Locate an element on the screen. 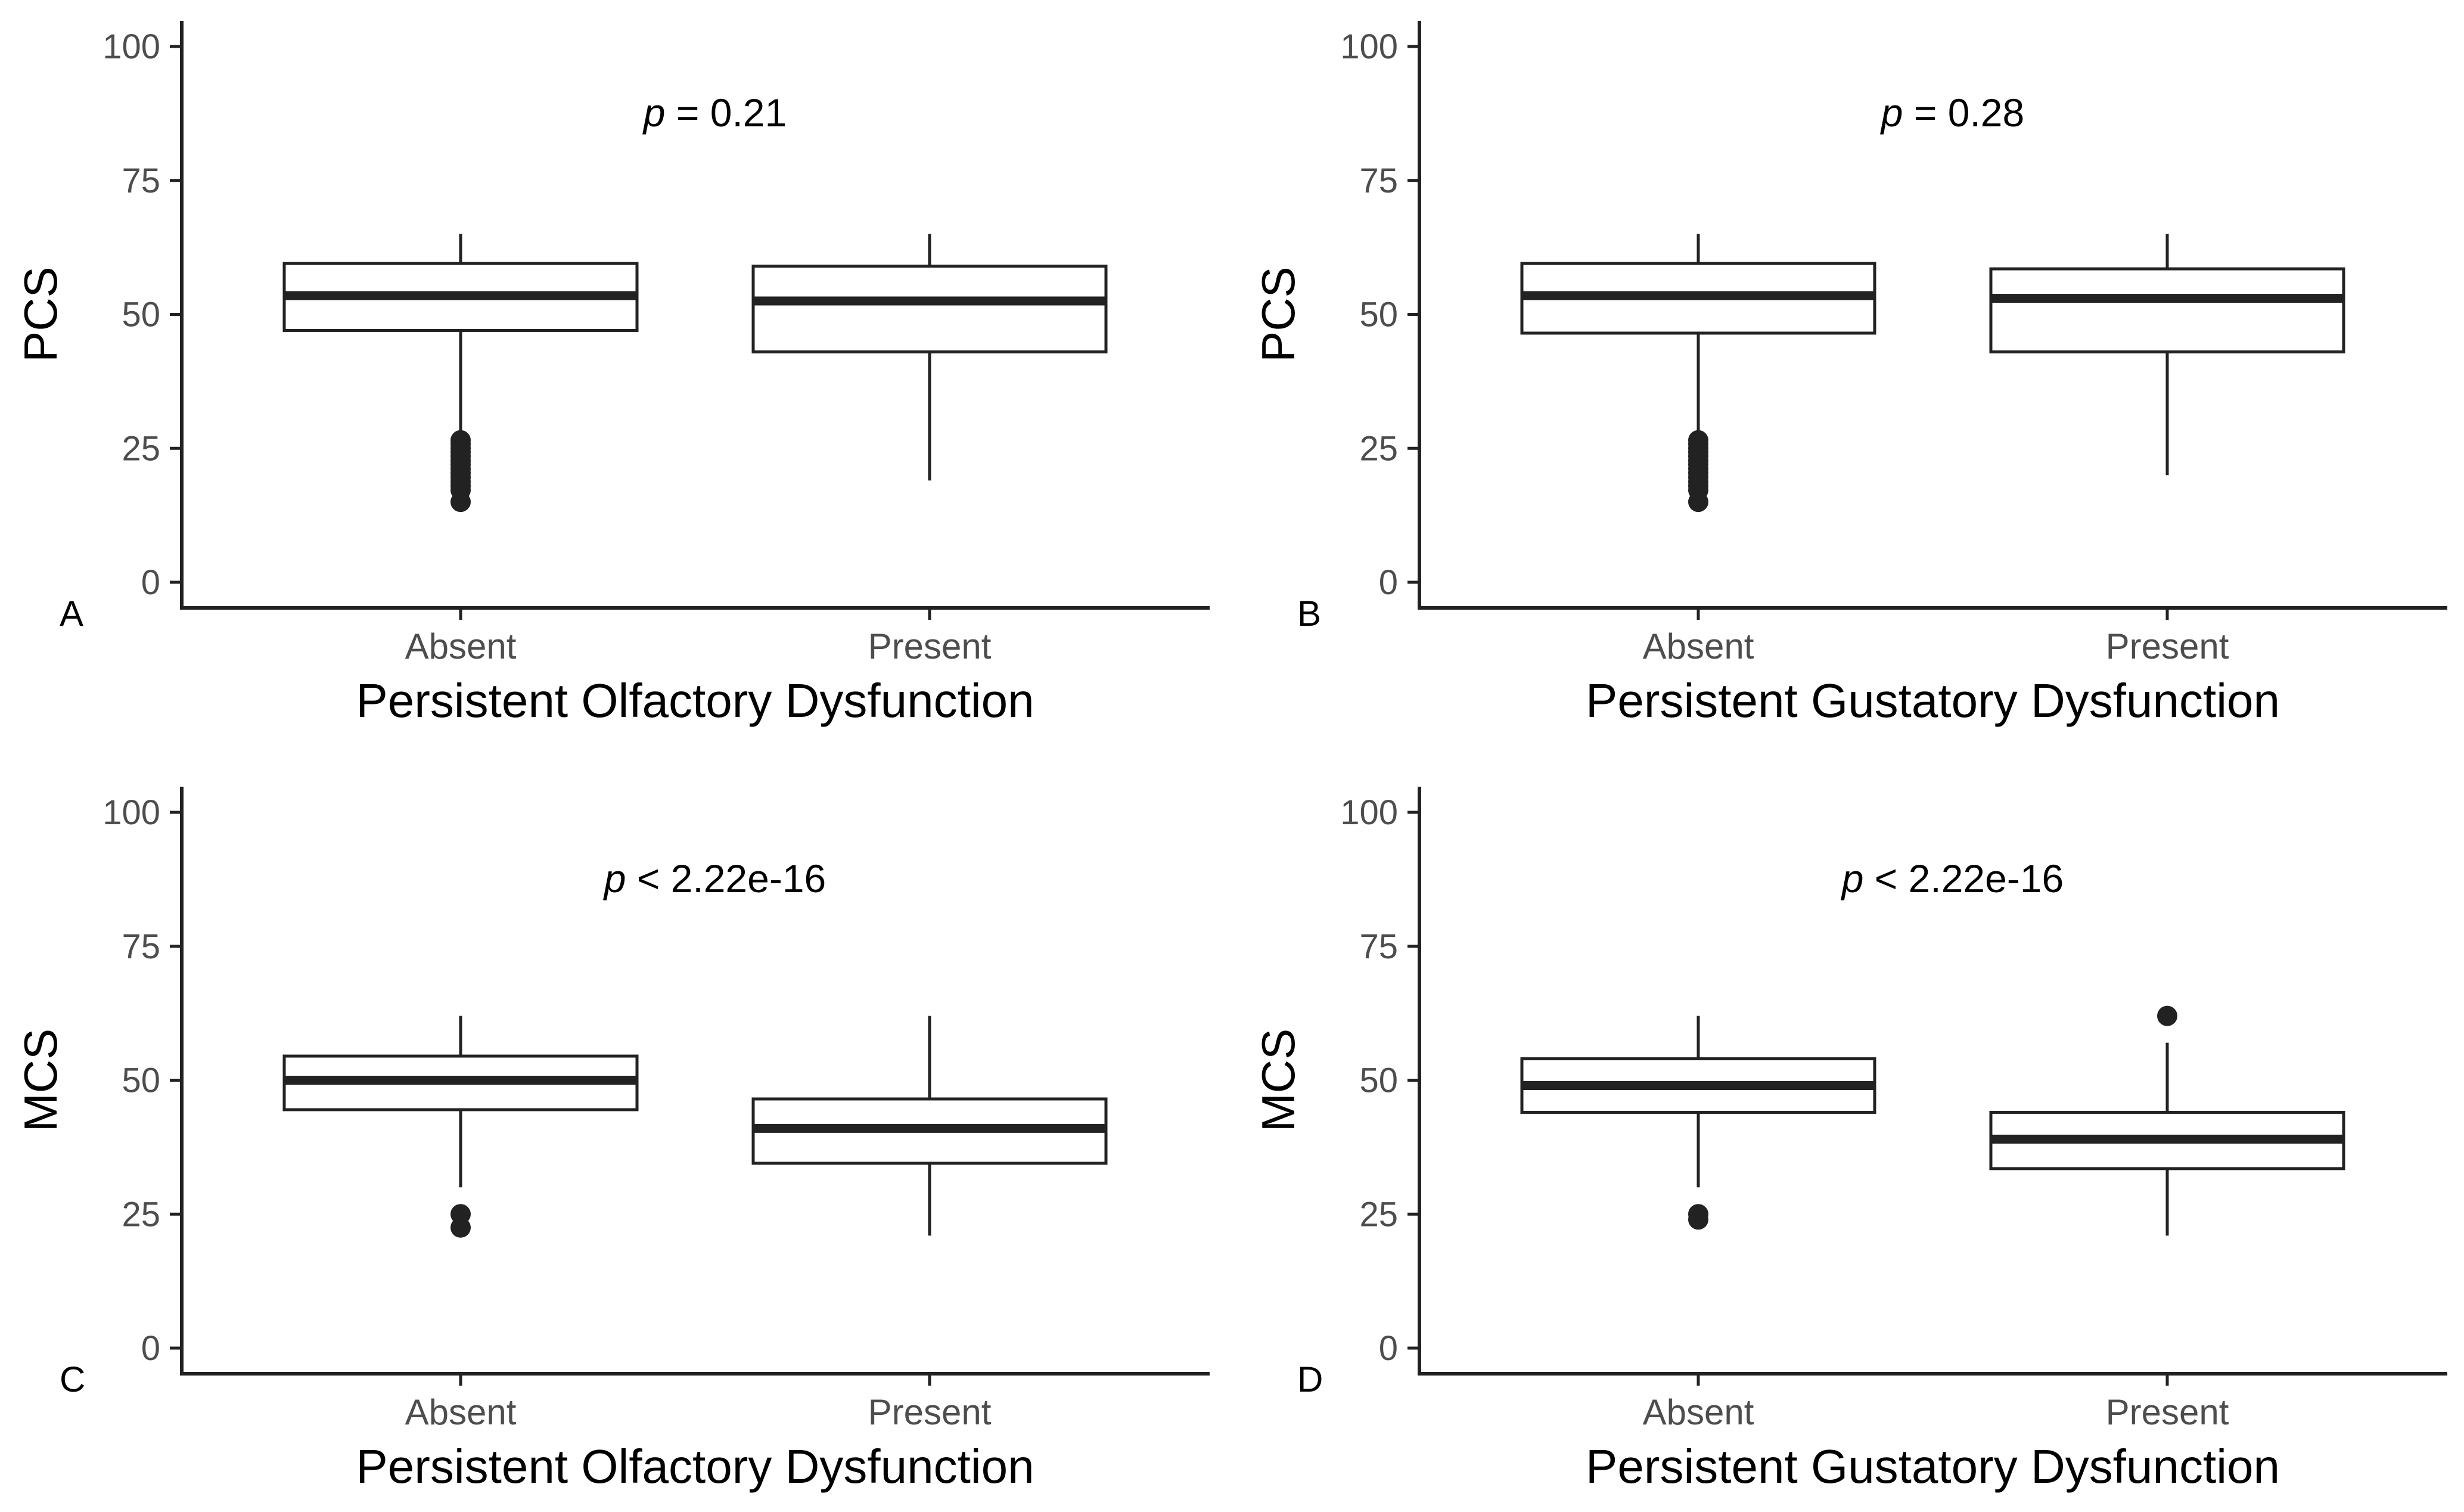  panel-label: C is located at coordinates (72, 1379).